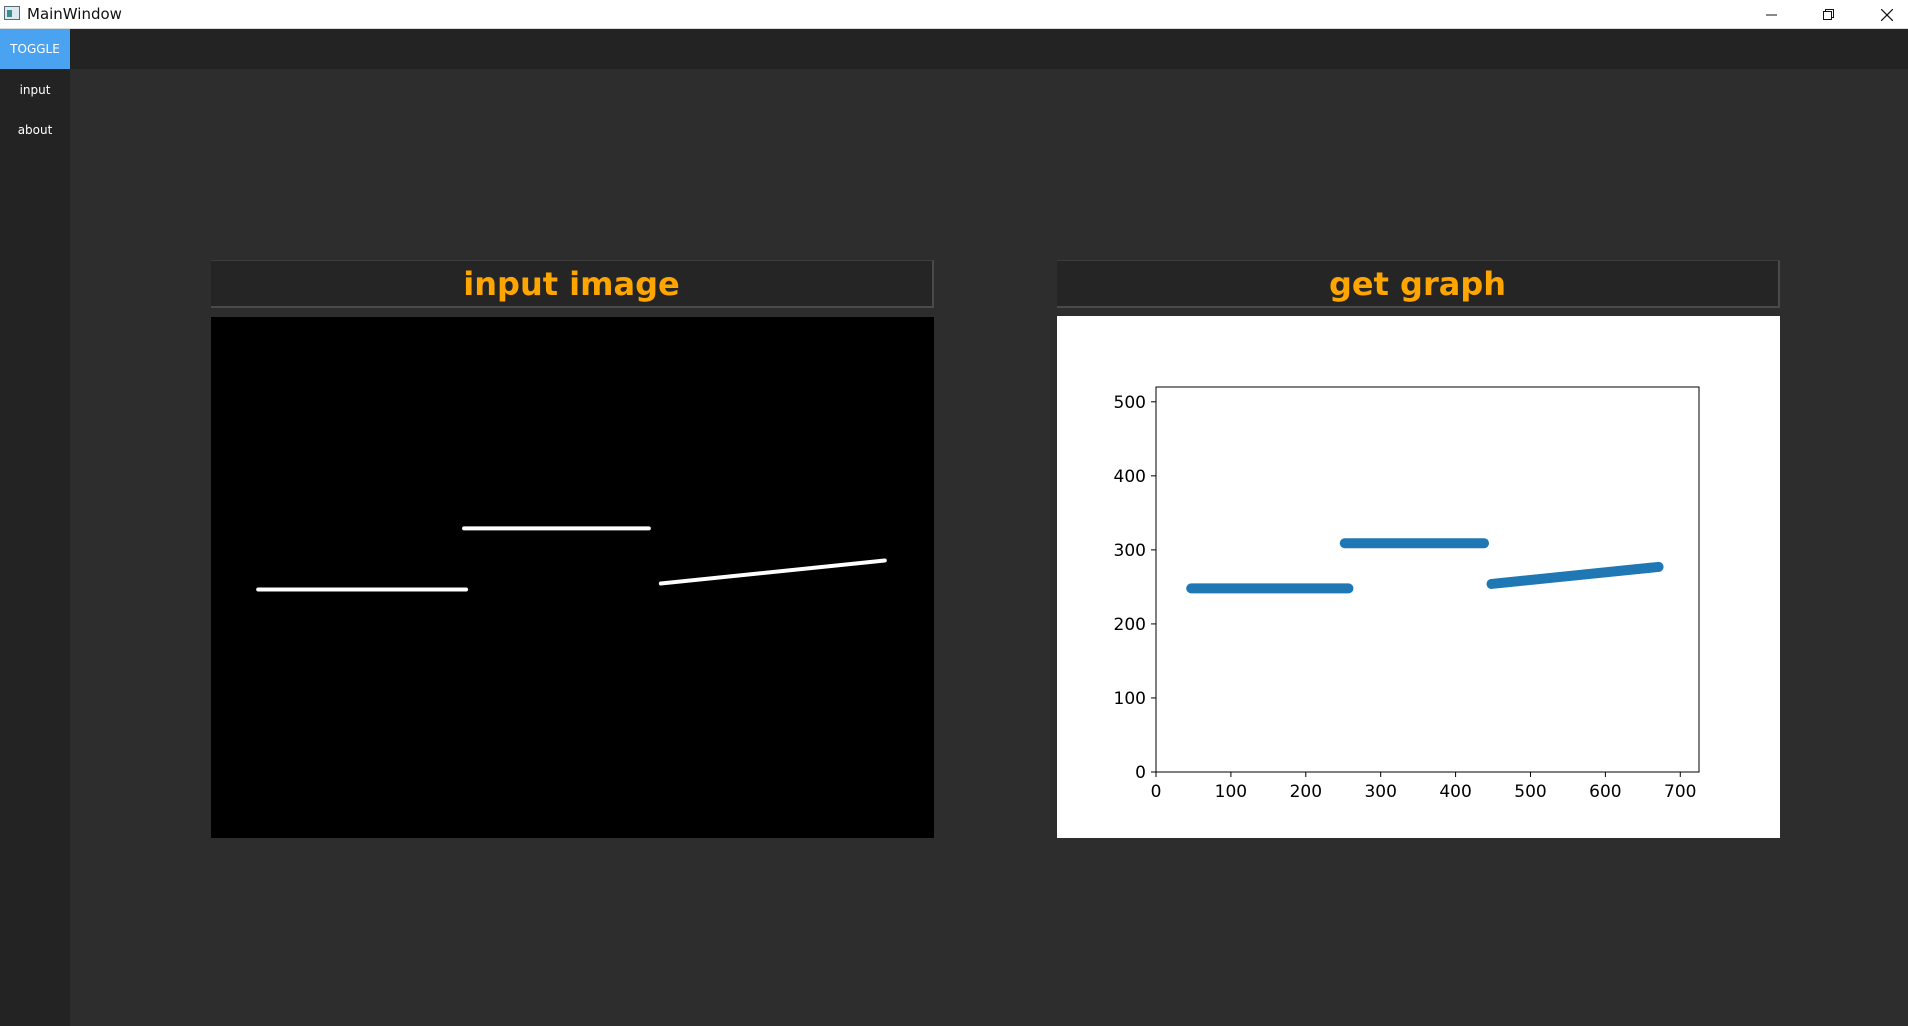 The image size is (1908, 1026). I want to click on y-tick-label: 200, so click(1130, 625).